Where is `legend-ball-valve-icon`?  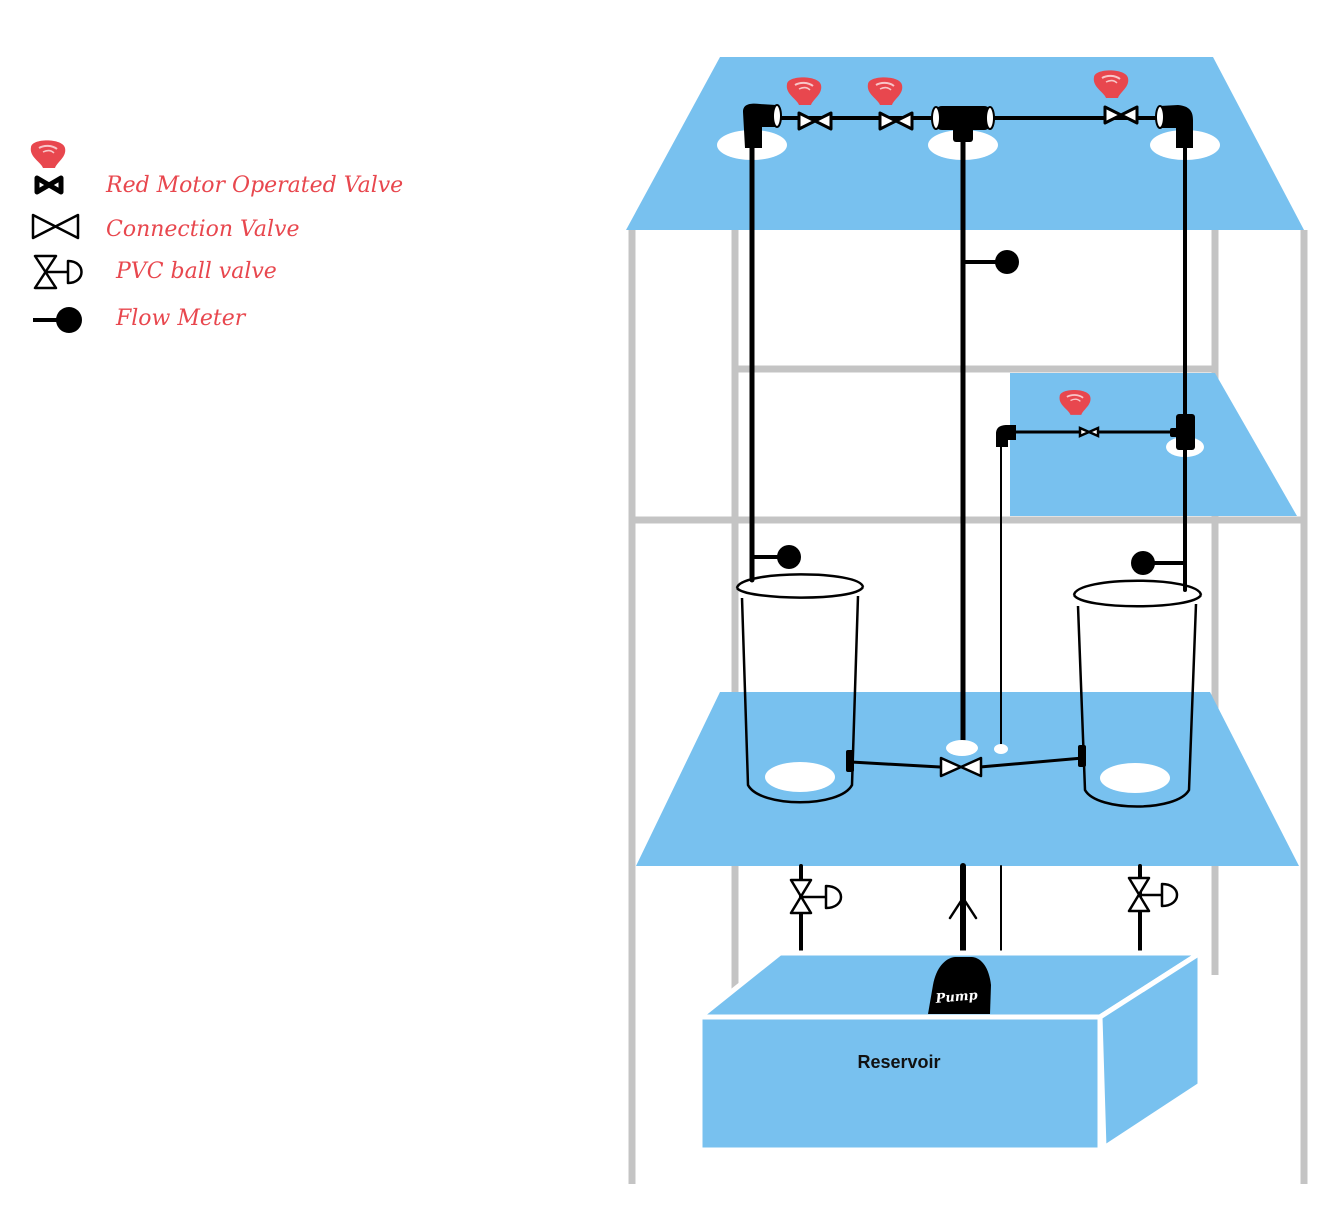
legend-ball-valve-icon is located at coordinates (58, 272).